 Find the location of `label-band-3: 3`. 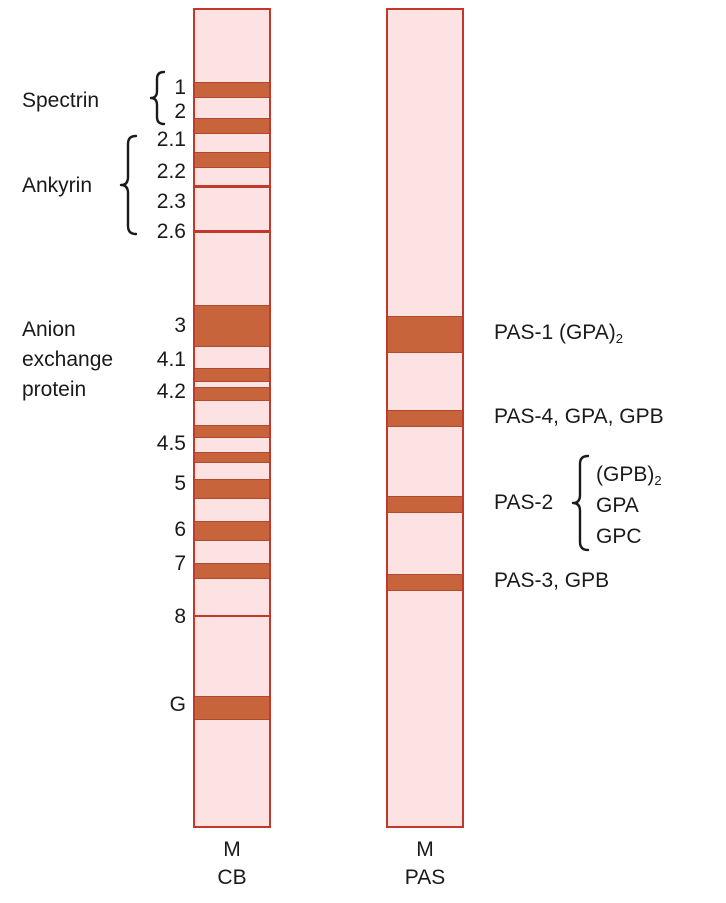

label-band-3: 3 is located at coordinates (180, 325).